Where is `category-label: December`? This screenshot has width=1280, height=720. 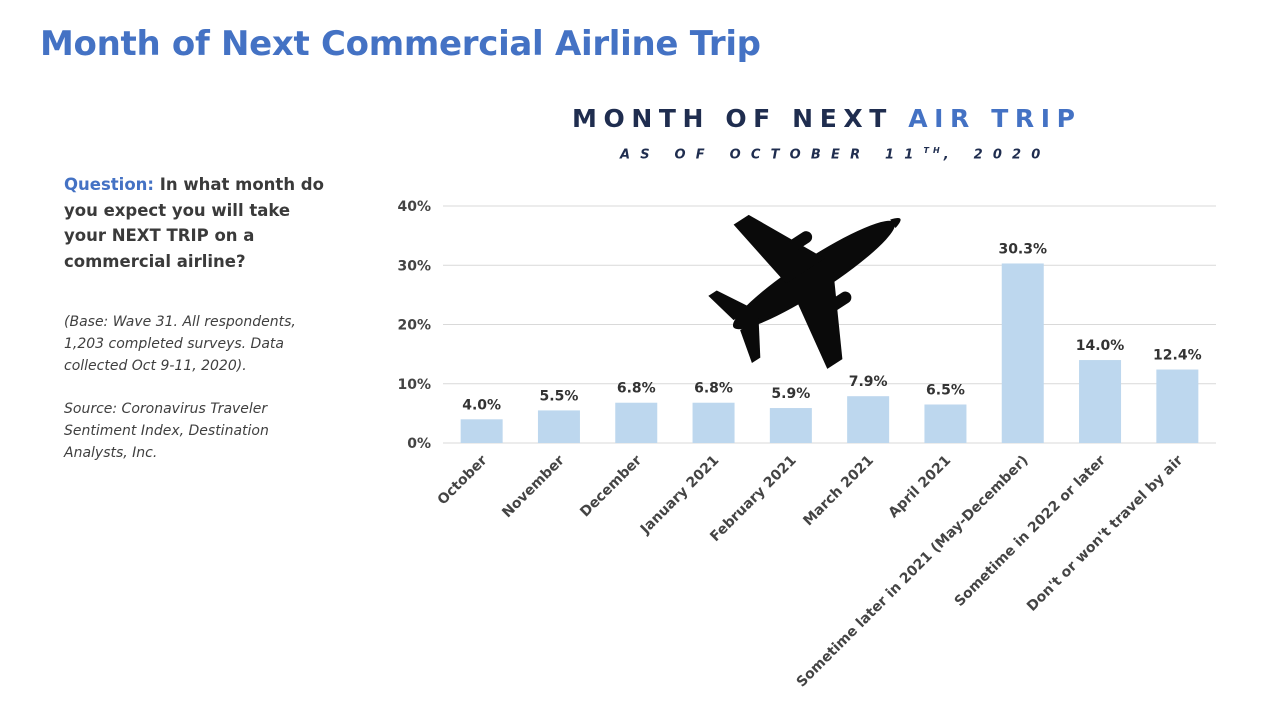
category-label: December is located at coordinates (611, 486).